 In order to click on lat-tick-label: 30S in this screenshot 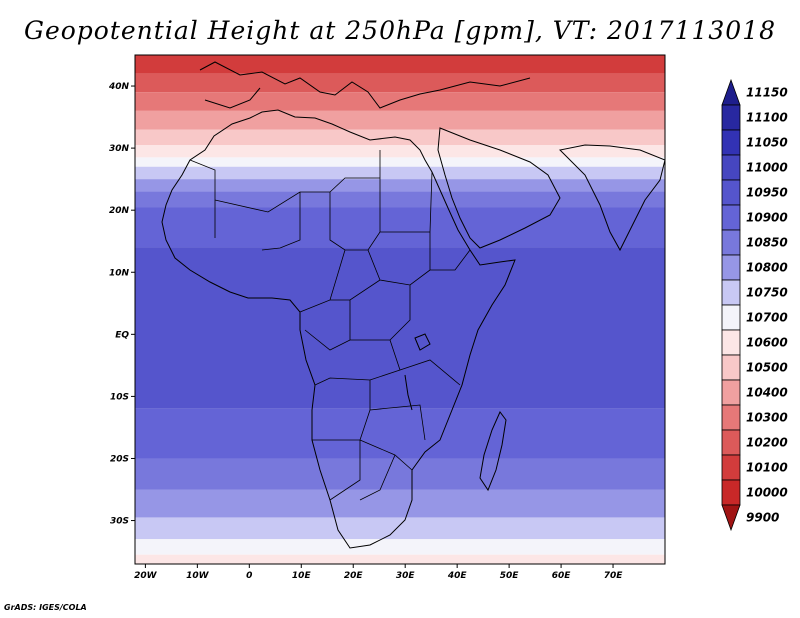, I will do `click(119, 522)`.